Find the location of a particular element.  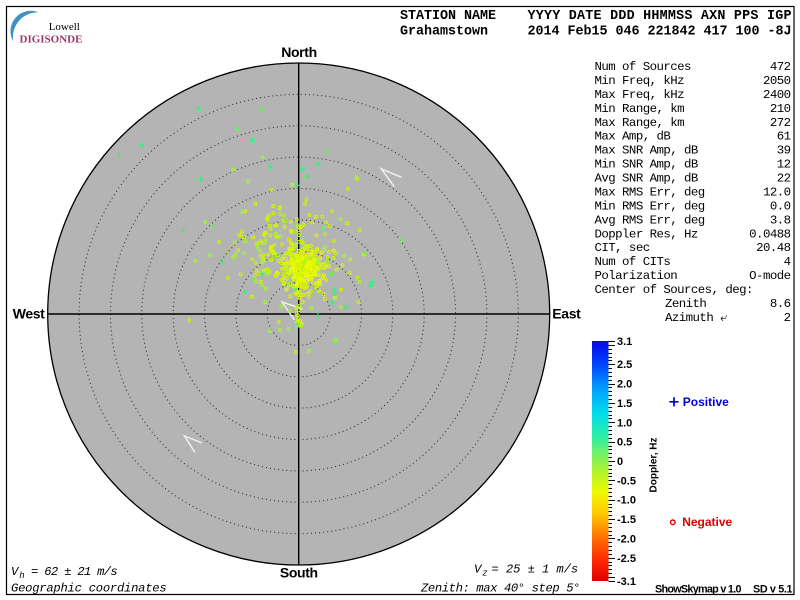

svg-text: Num of CITs is located at coordinates (633, 262).